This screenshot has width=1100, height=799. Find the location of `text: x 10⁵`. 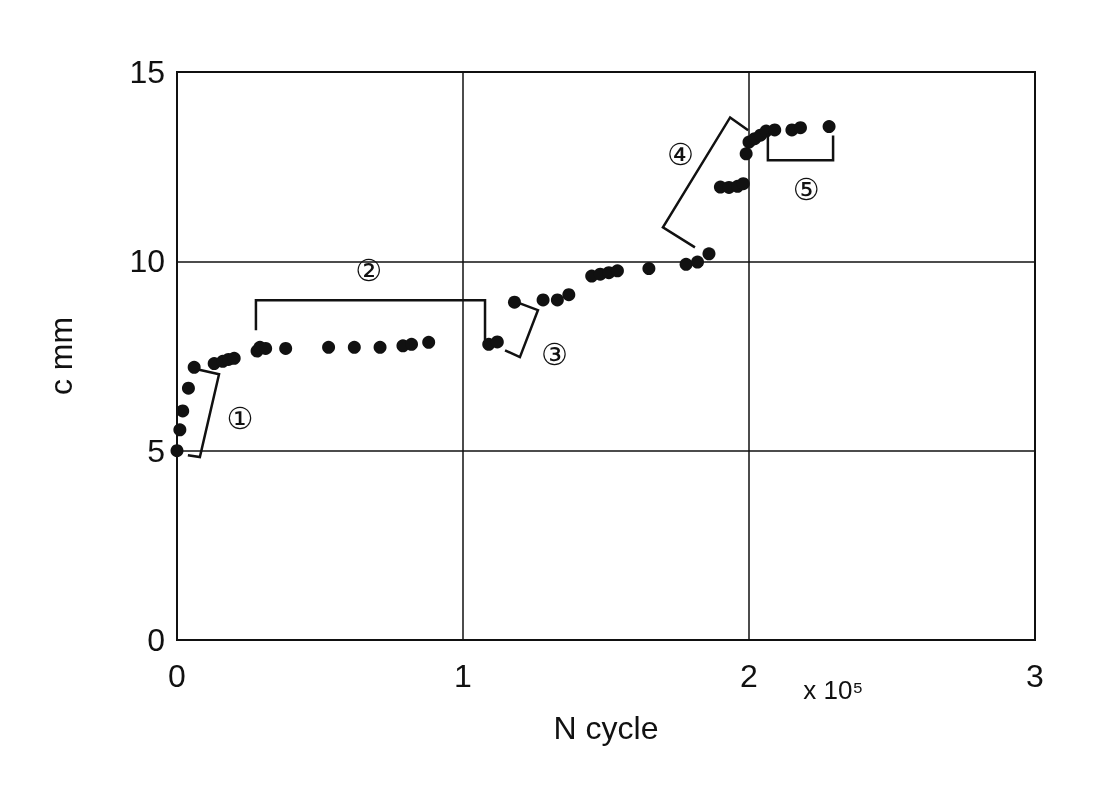

text: x 10⁵ is located at coordinates (833, 690).